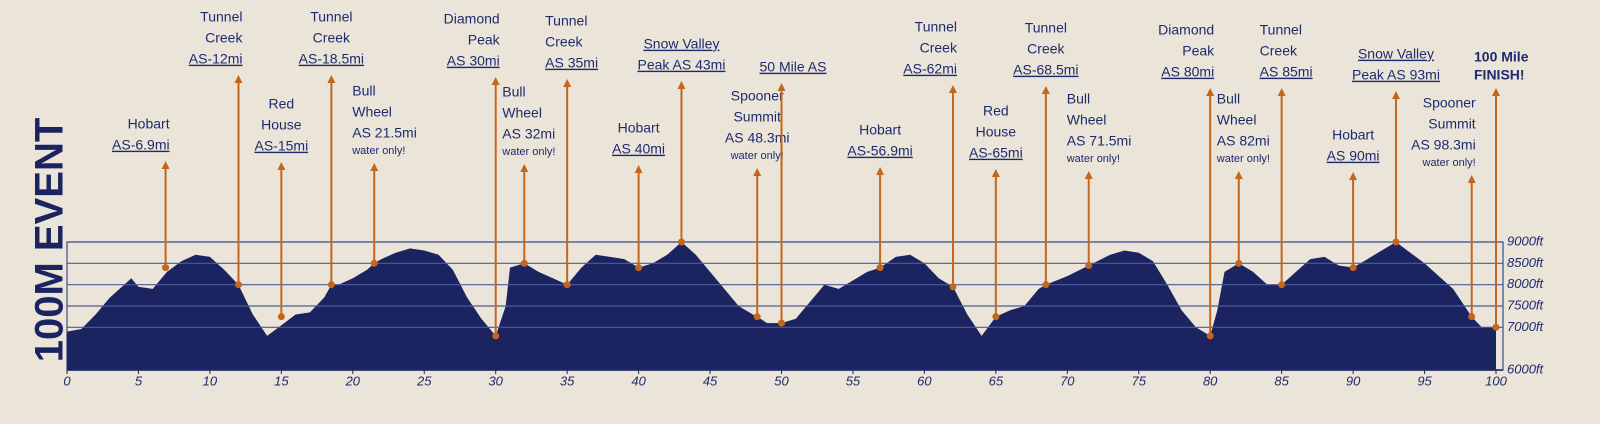 Image resolution: width=1600 pixels, height=424 pixels. Describe the element at coordinates (1353, 380) in the screenshot. I see `x-tick-label: 90` at that location.